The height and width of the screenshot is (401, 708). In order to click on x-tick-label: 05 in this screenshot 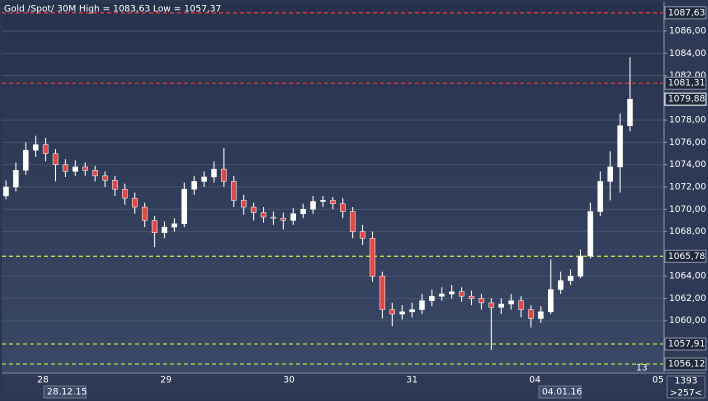, I will do `click(657, 381)`.